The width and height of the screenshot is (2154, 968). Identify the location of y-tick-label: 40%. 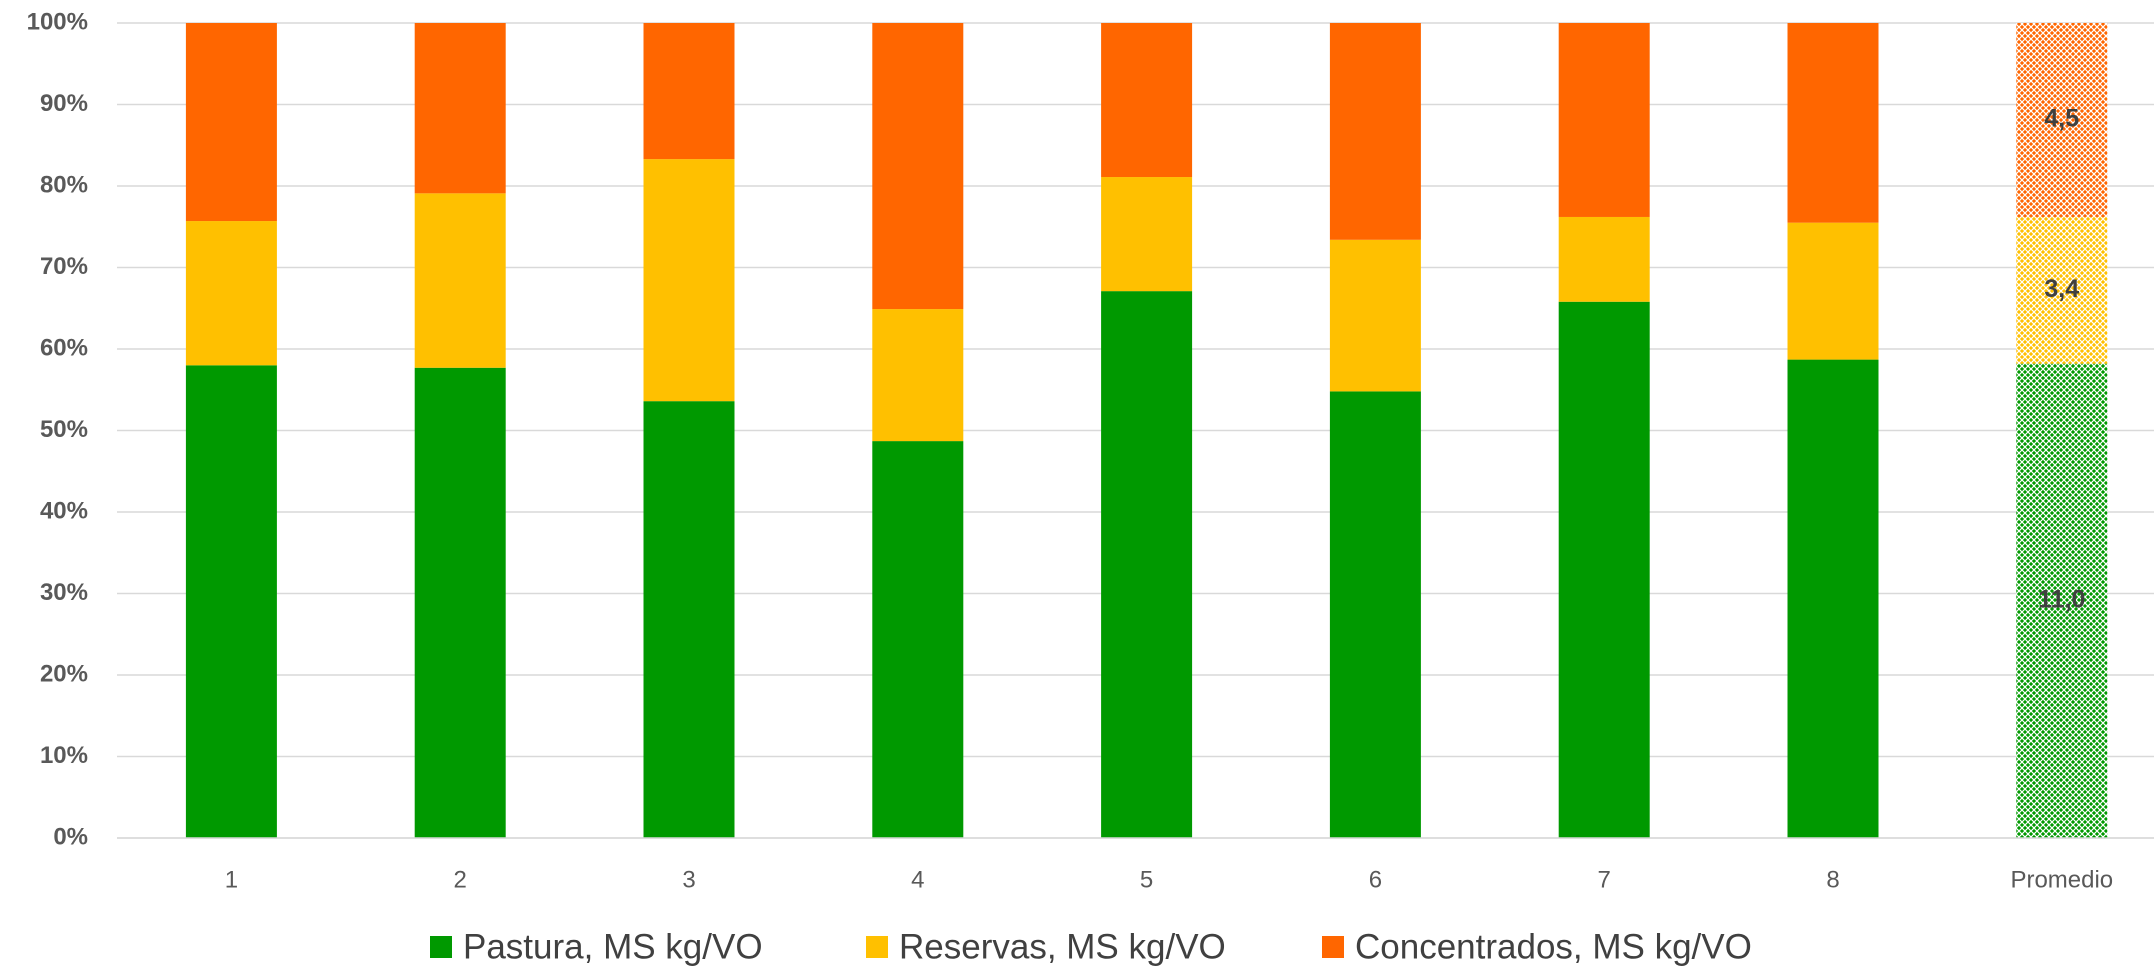
(64, 510).